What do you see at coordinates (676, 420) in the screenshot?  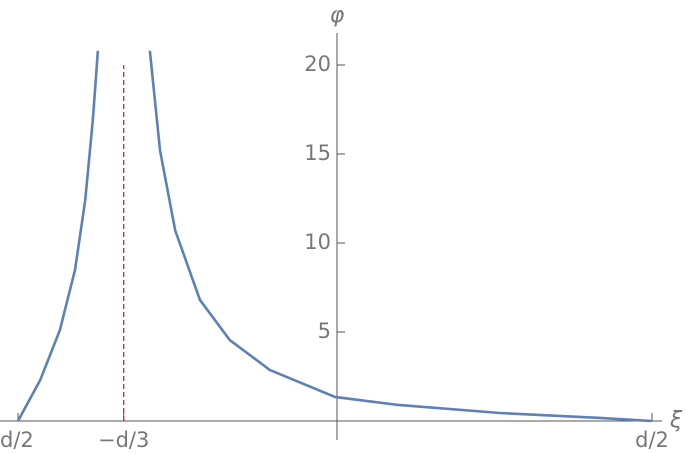 I see `x-axis-label: ξ` at bounding box center [676, 420].